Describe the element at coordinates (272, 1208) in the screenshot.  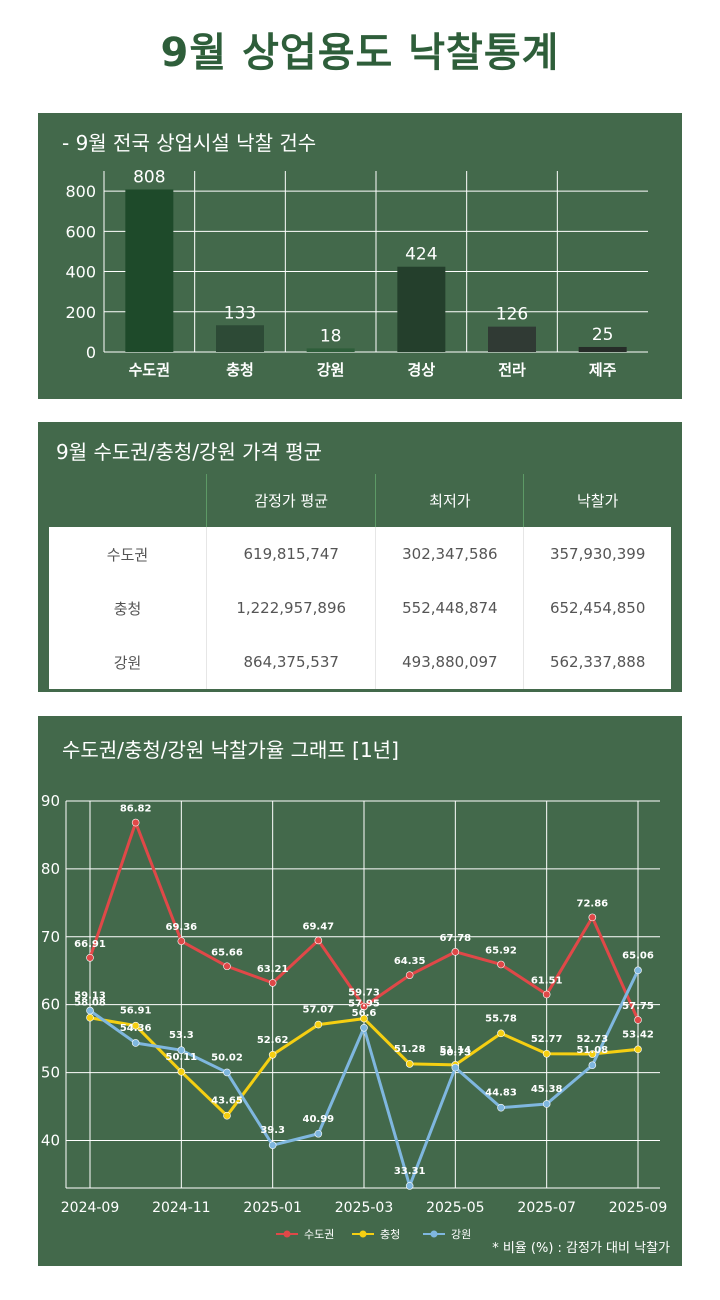
I see `line-xtick-label: 2025-01` at that location.